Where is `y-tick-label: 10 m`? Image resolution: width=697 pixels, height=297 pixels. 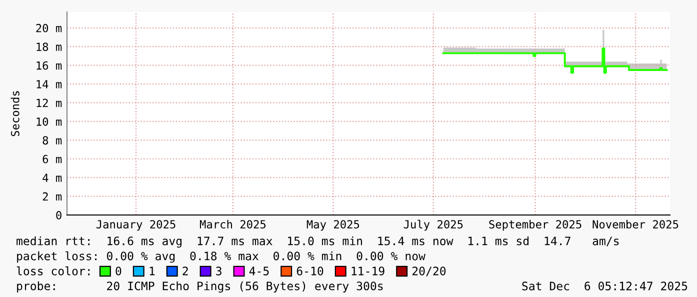
y-tick-label: 10 m is located at coordinates (49, 121).